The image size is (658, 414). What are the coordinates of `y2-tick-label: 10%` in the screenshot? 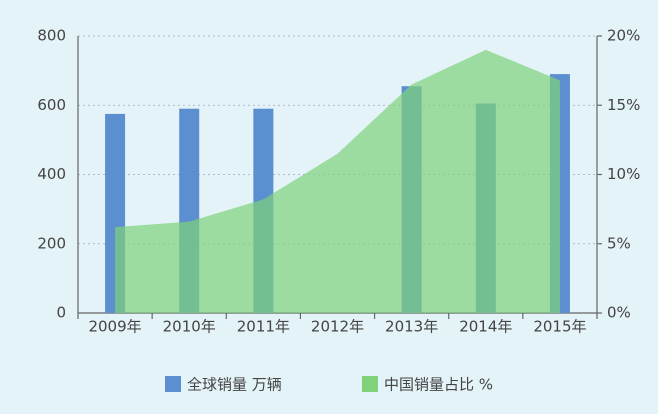 It's located at (623, 174).